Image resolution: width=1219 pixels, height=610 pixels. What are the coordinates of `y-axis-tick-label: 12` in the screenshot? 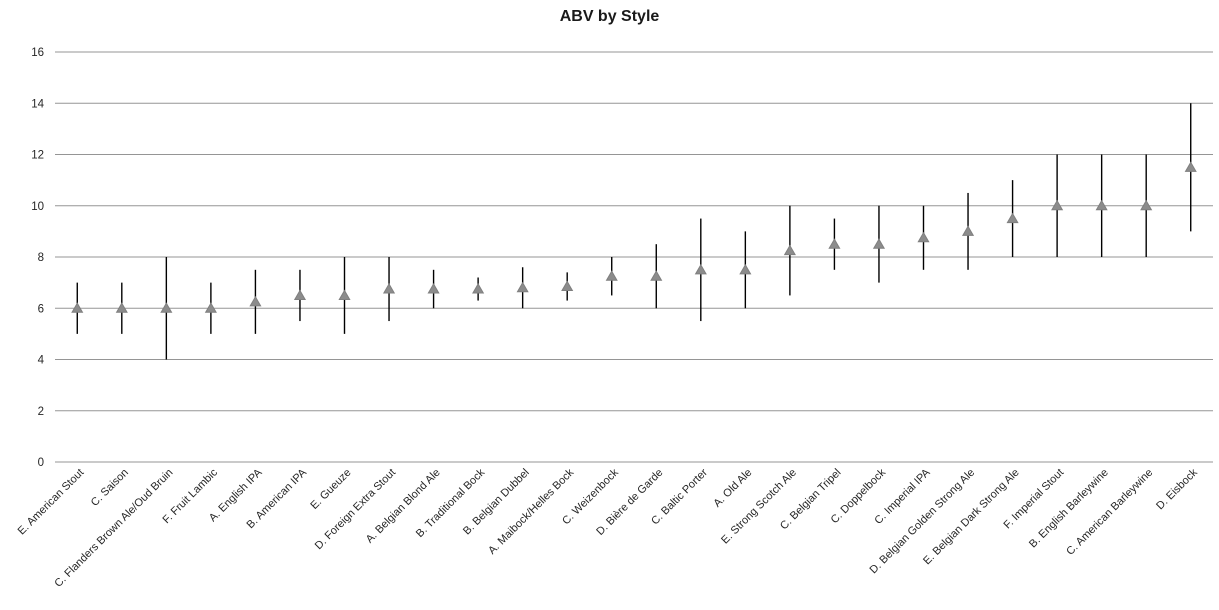 It's located at (37, 156).